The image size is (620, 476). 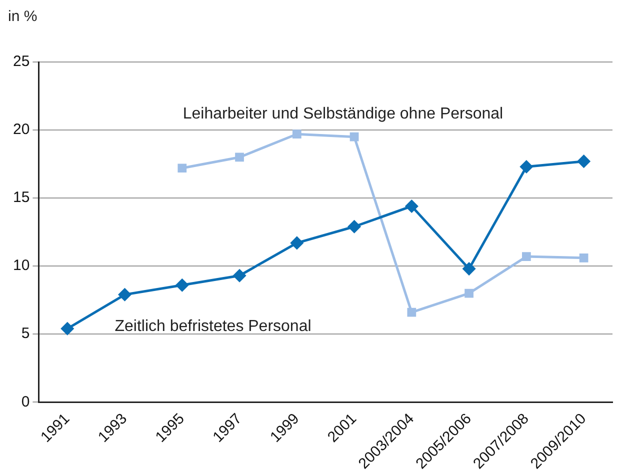 I want to click on y-tick-label: 20, so click(x=21, y=129).